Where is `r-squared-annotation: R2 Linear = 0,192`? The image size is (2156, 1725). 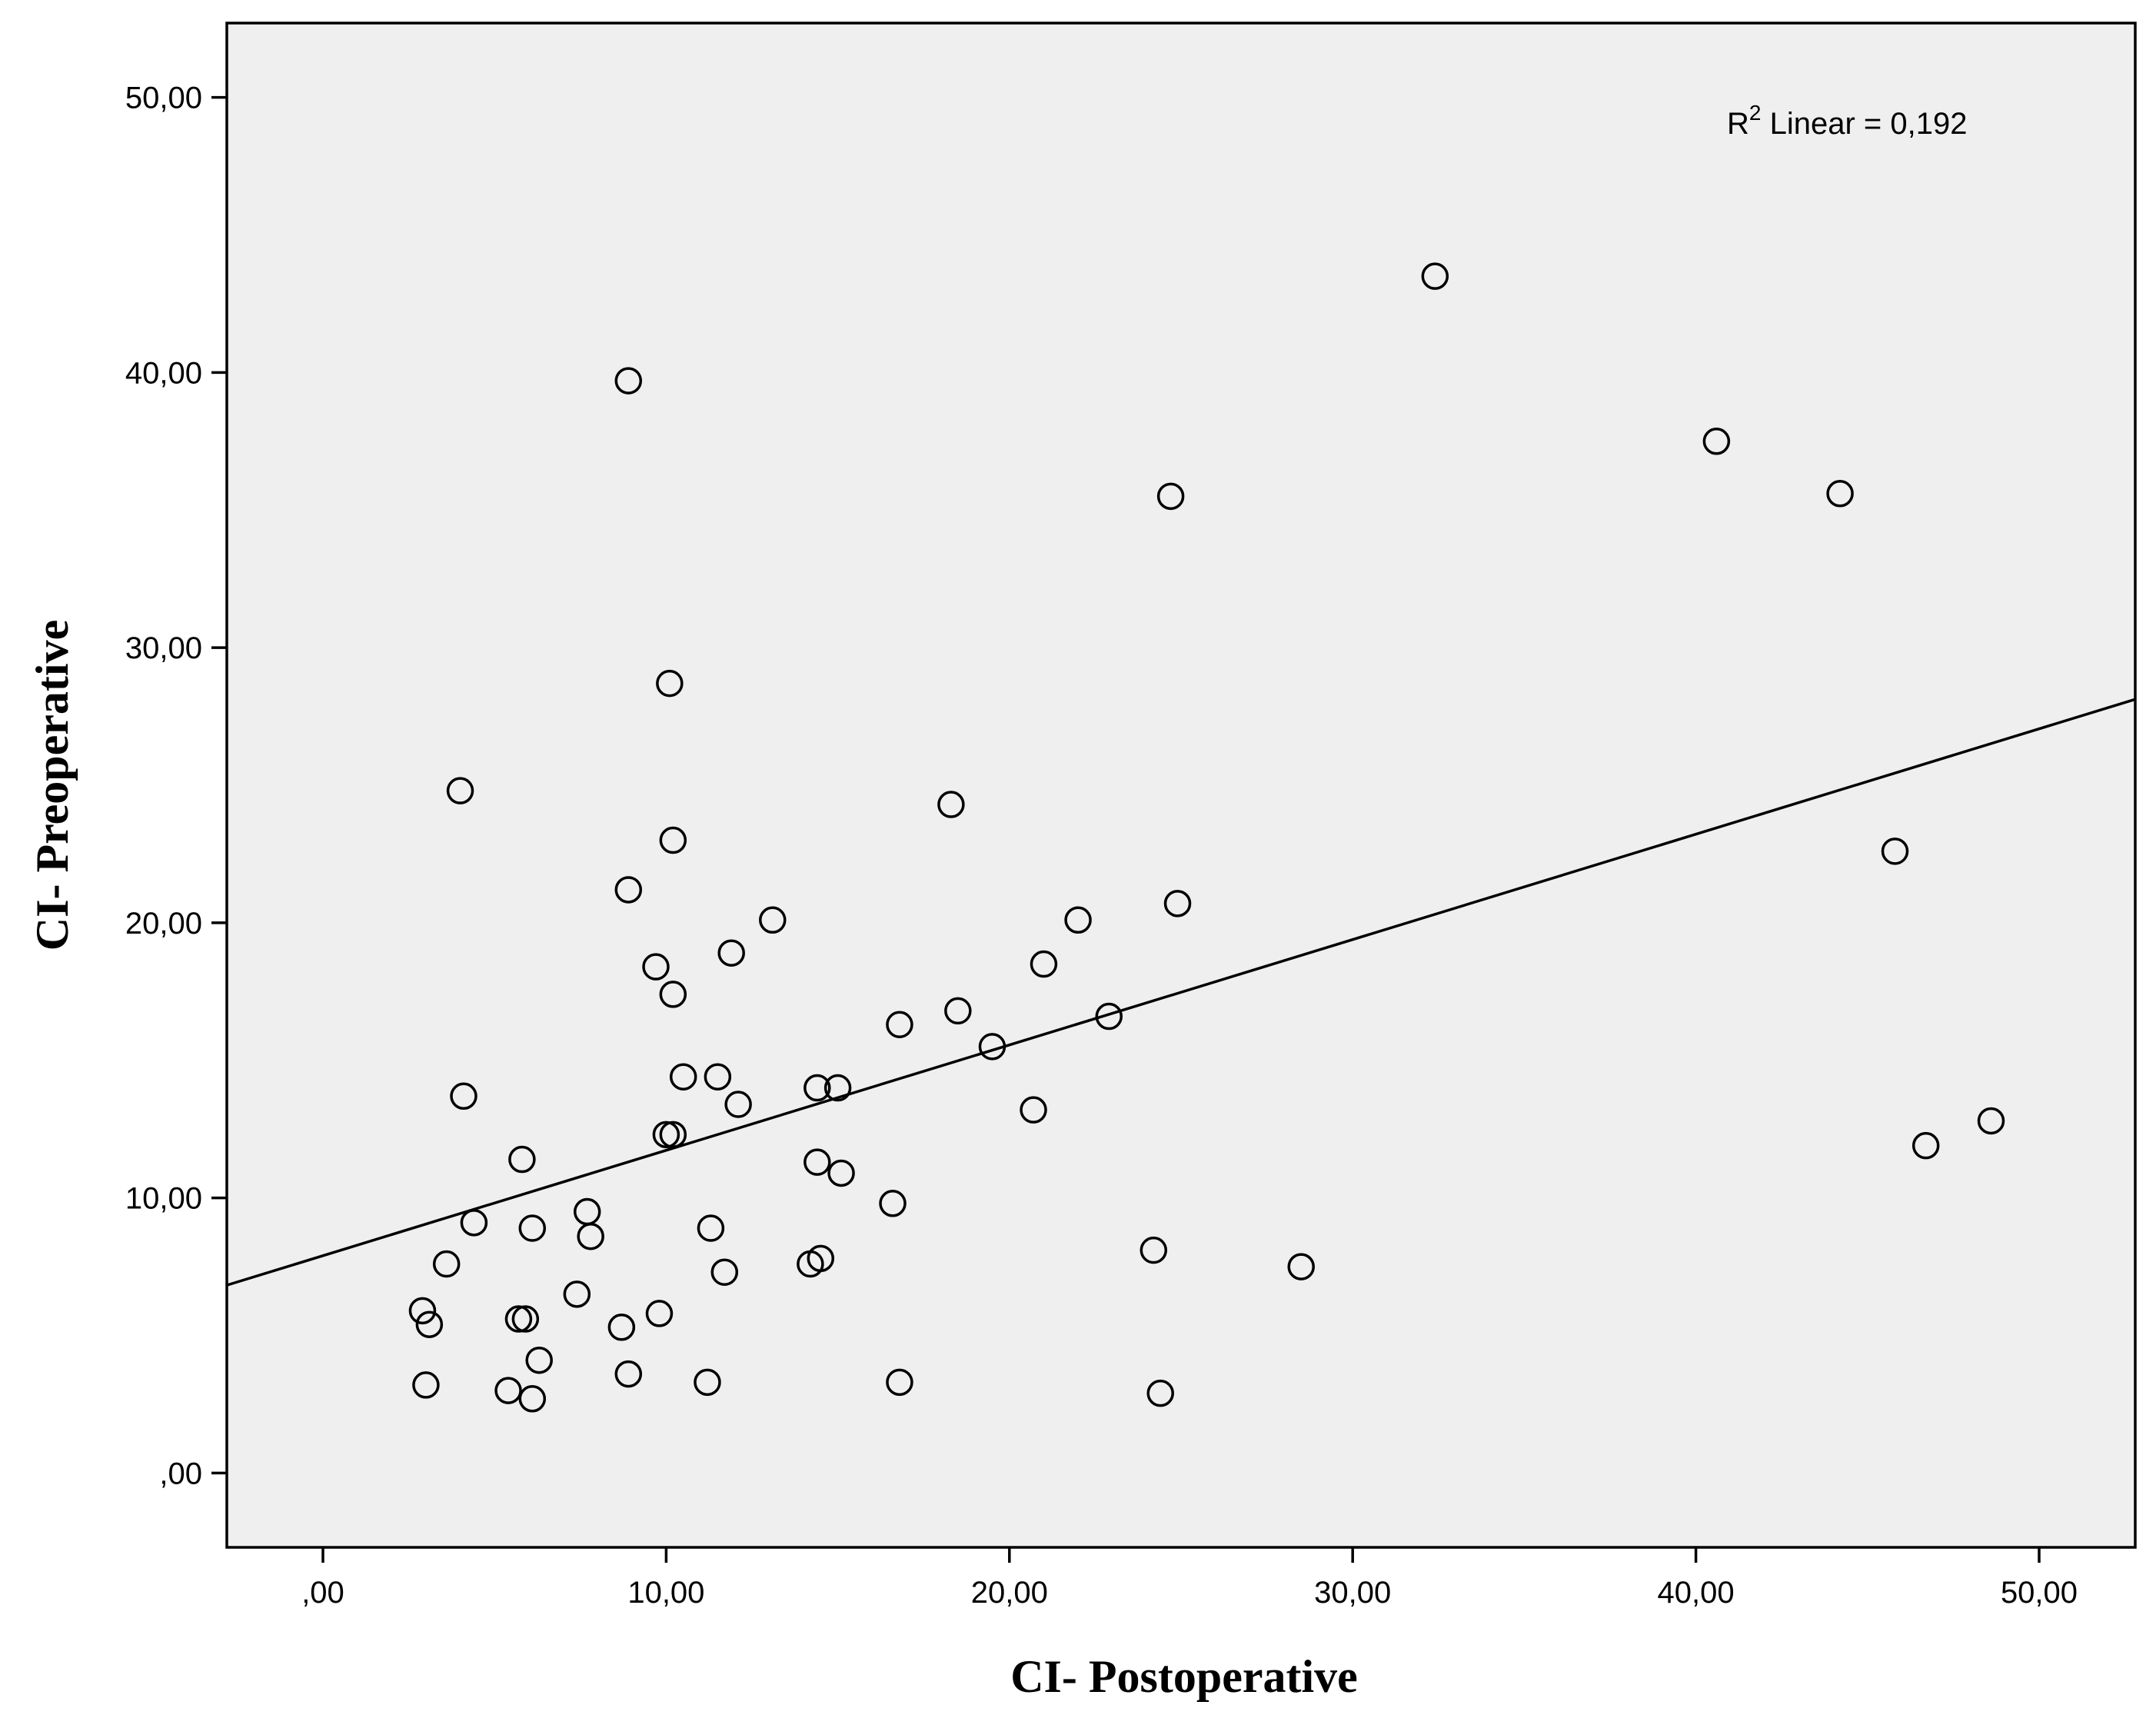
r-squared-annotation: R2 Linear = 0,192 is located at coordinates (1847, 121).